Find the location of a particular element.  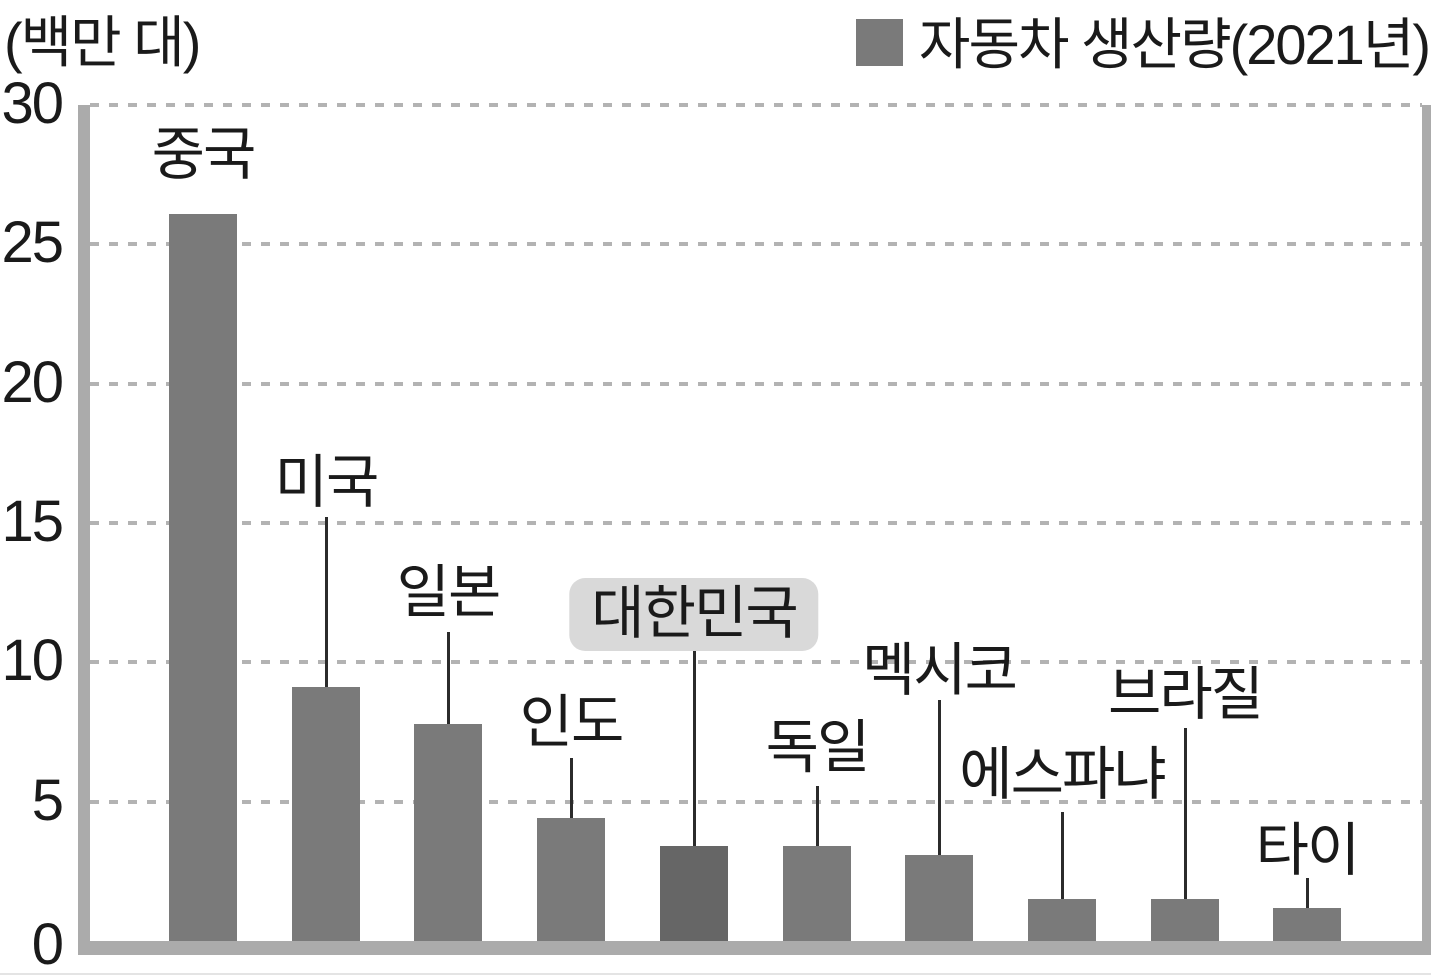

plot-right-border is located at coordinates (1426, 530).